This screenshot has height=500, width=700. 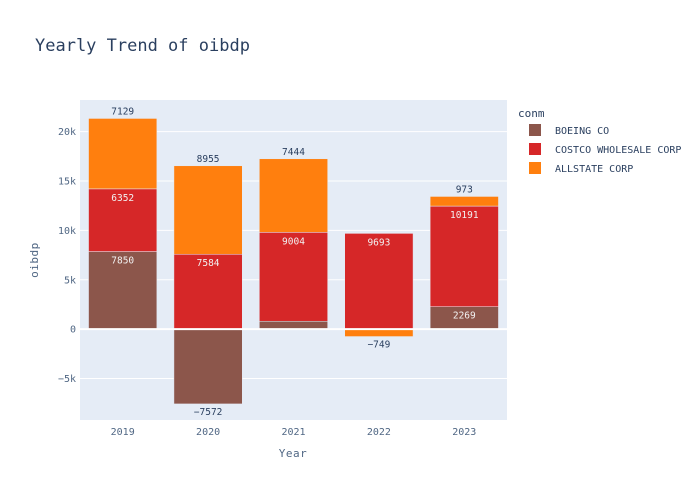 I want to click on x-axis-ticks: 2019 2020 2021 2022 2023, so click(x=294, y=432).